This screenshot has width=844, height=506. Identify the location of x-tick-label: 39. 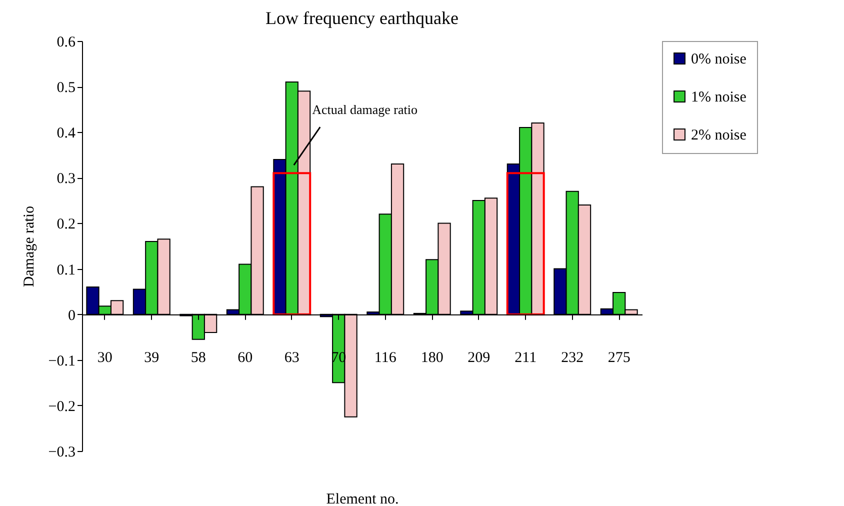
(152, 358).